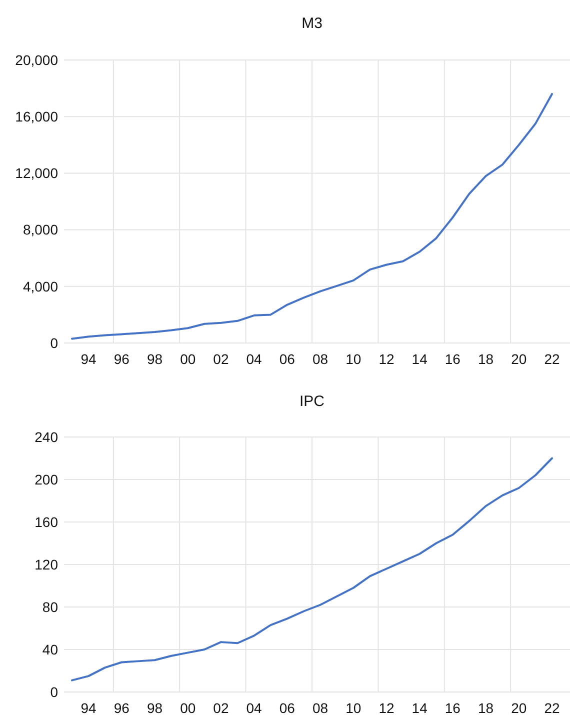 The image size is (570, 715). What do you see at coordinates (46, 522) in the screenshot?
I see `y-tick-label: 160` at bounding box center [46, 522].